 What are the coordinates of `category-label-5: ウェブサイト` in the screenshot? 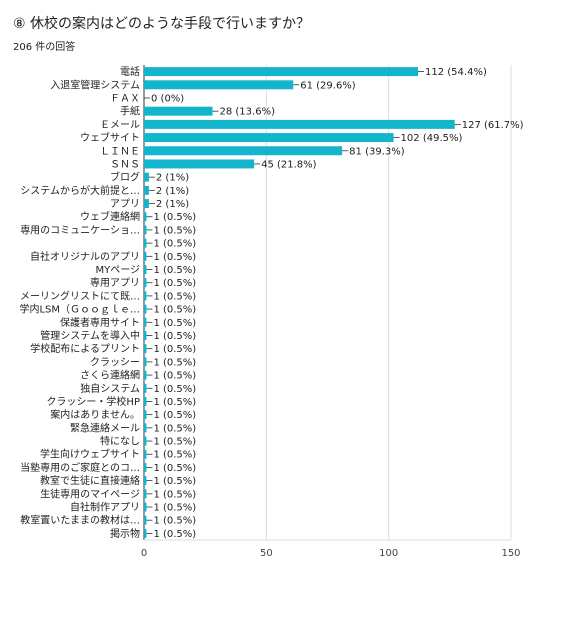 It's located at (110, 137).